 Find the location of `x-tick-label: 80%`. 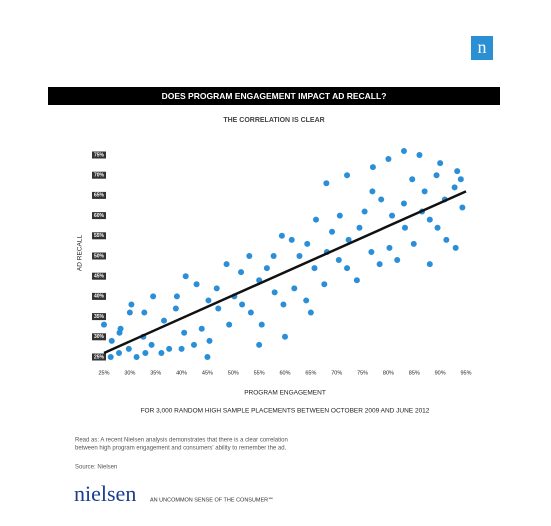

x-tick-label: 80% is located at coordinates (388, 373).